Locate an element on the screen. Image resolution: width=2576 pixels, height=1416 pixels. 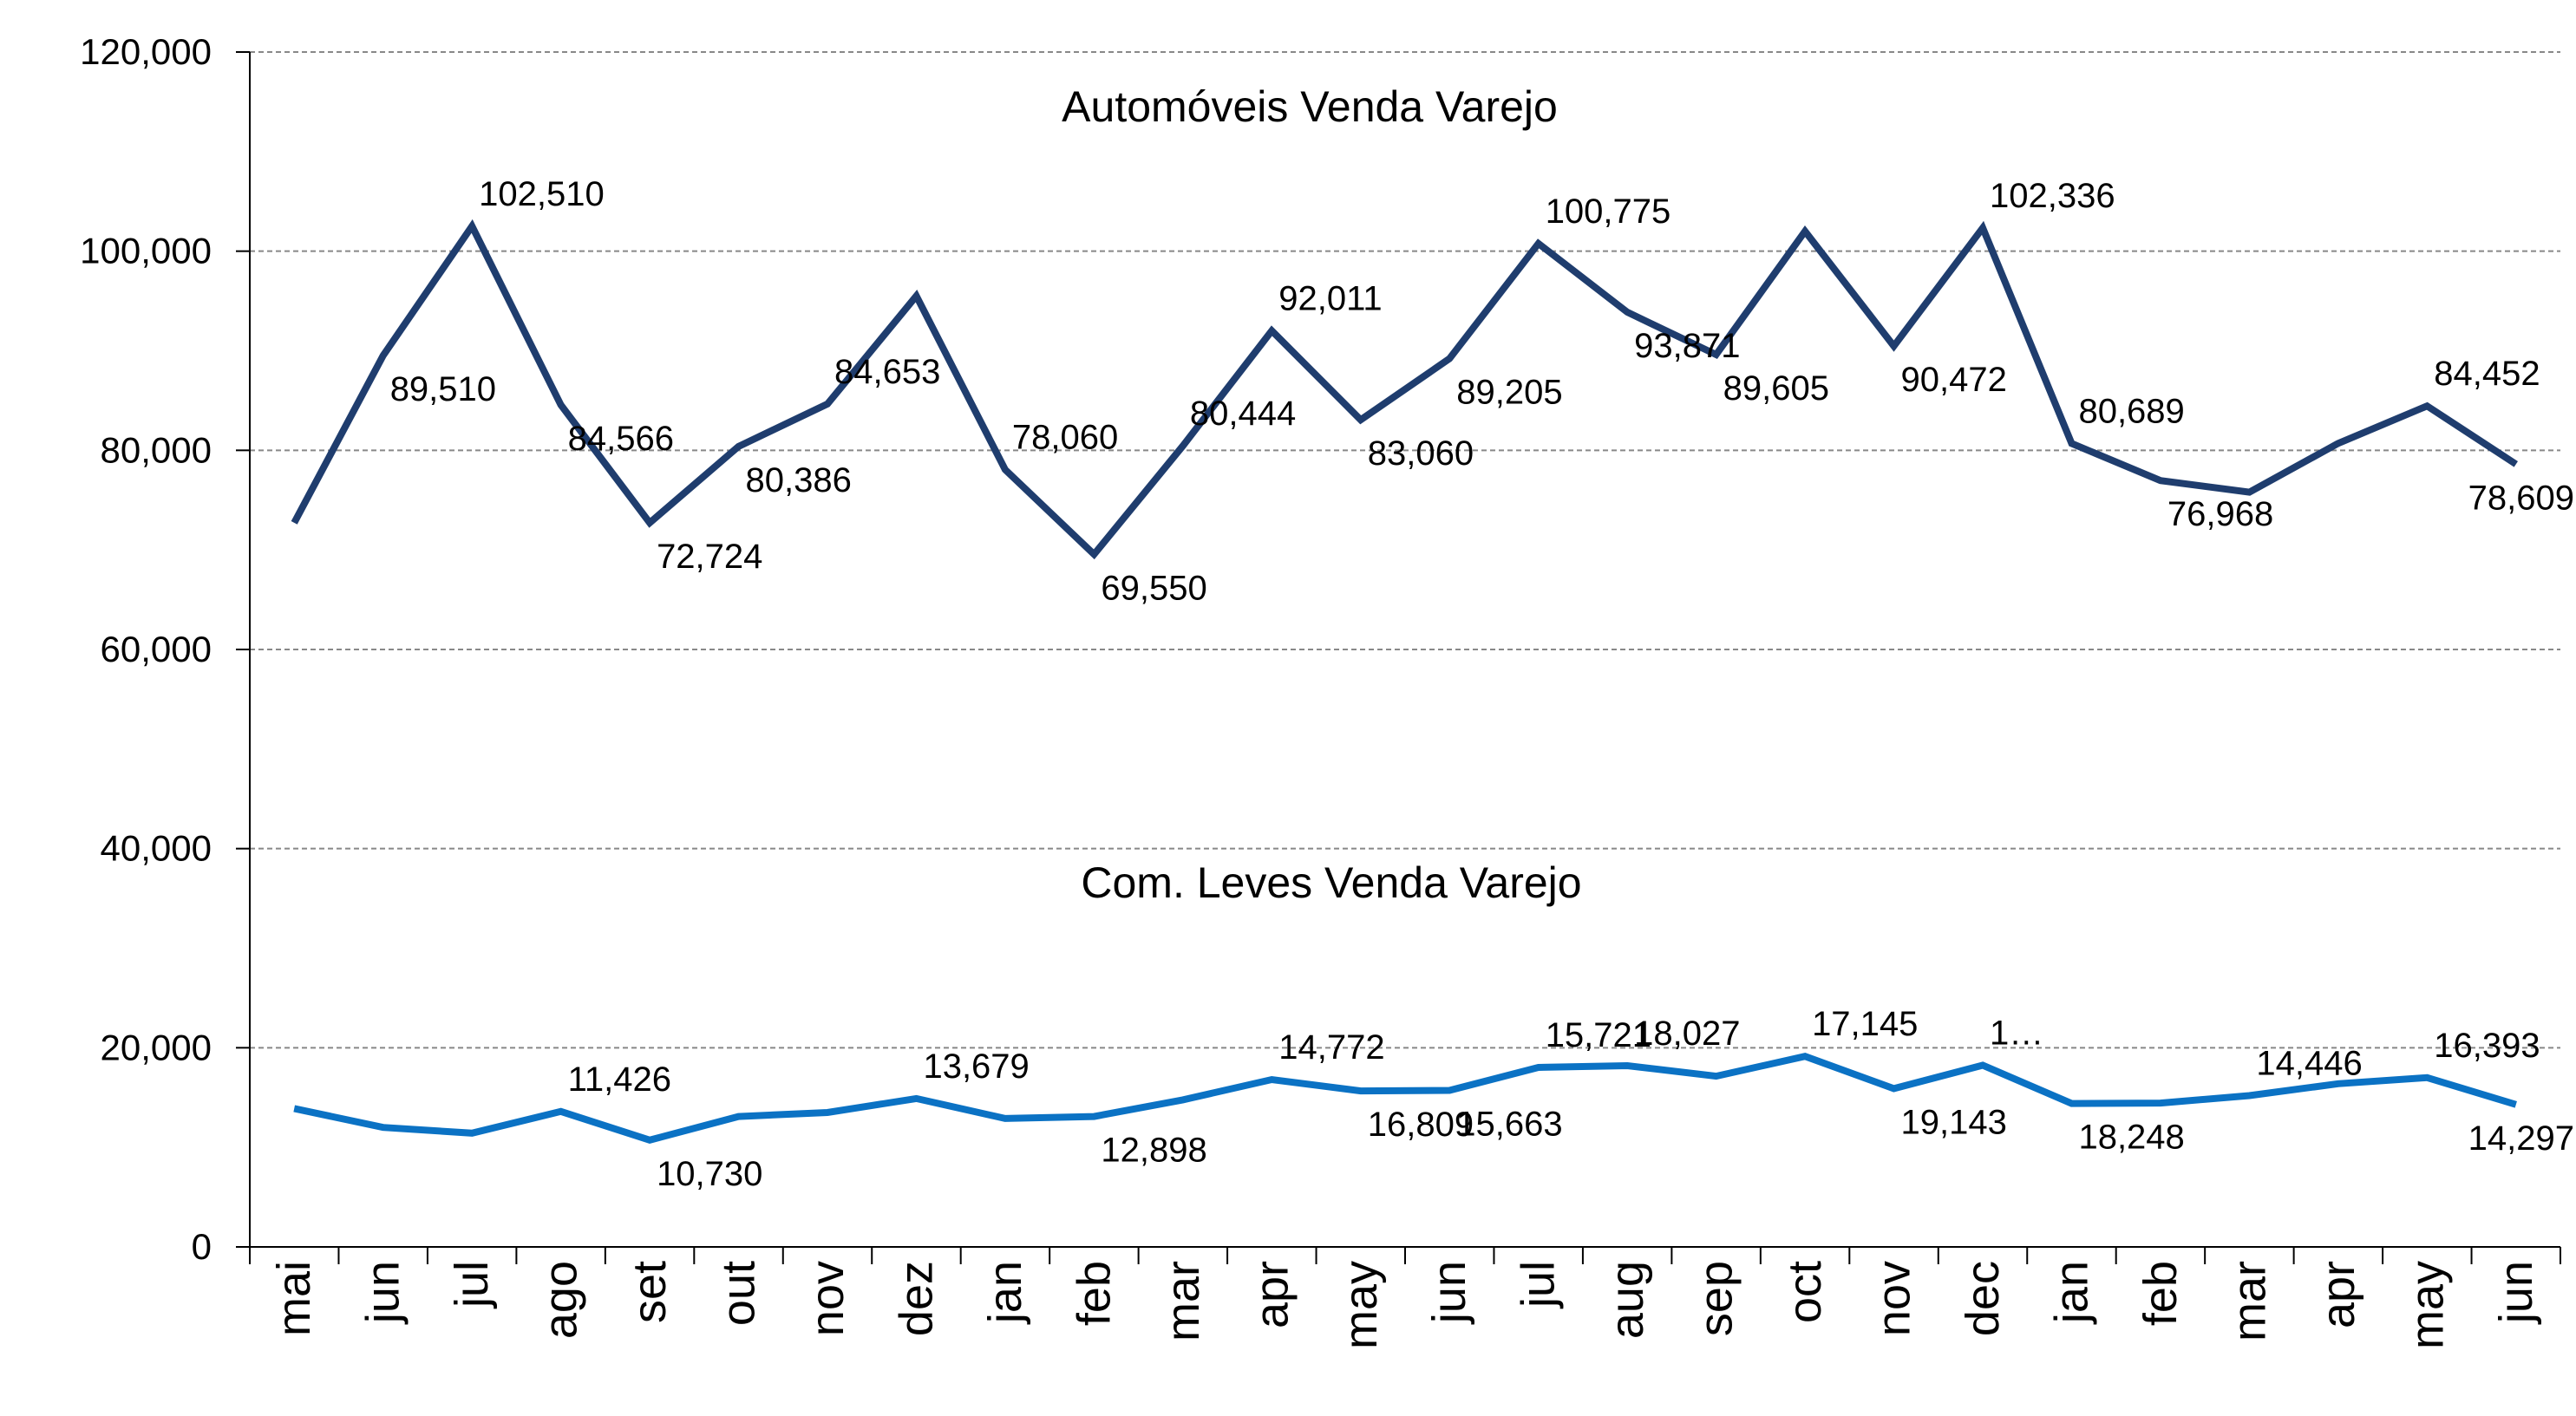
data-label: 69,550 is located at coordinates (1153, 588).